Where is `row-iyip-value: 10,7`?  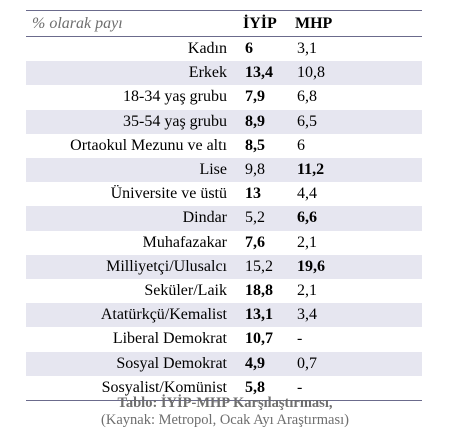
row-iyip-value: 10,7 is located at coordinates (259, 339).